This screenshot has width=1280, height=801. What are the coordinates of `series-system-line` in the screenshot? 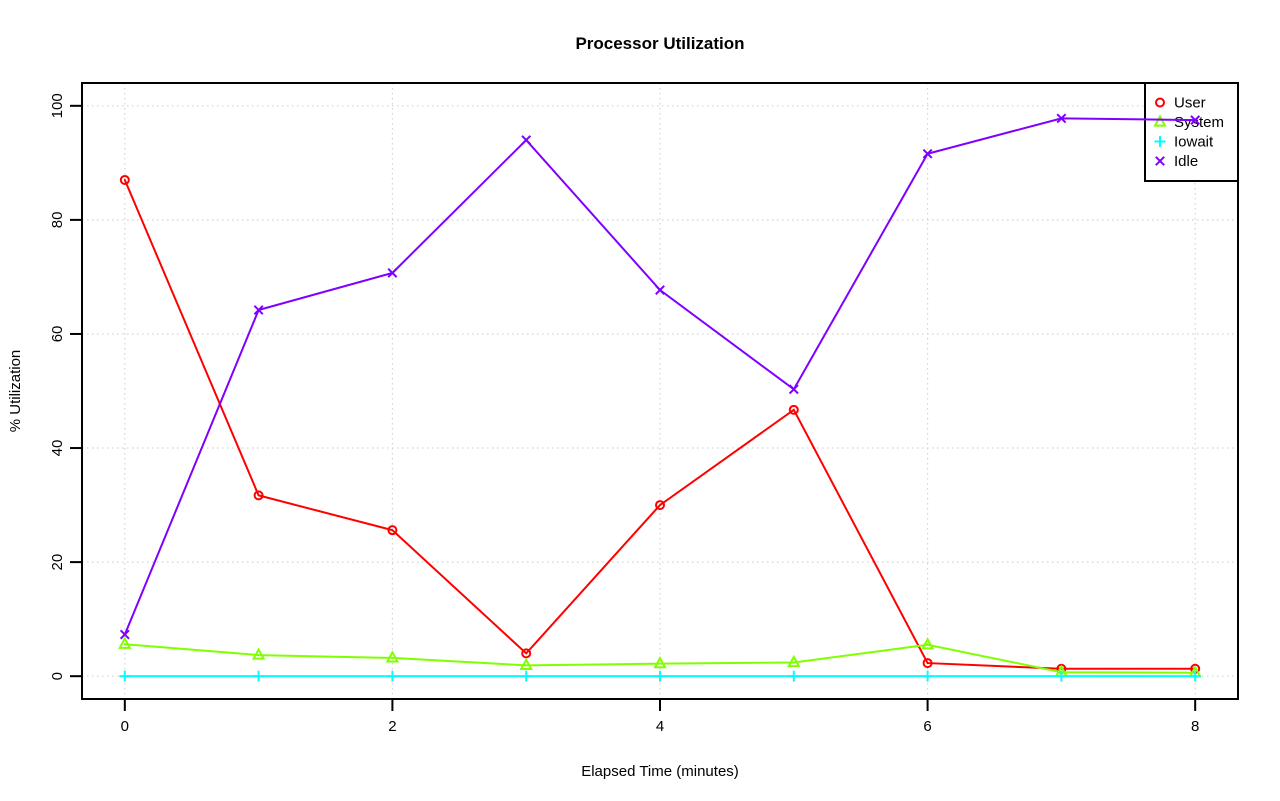 It's located at (660, 658).